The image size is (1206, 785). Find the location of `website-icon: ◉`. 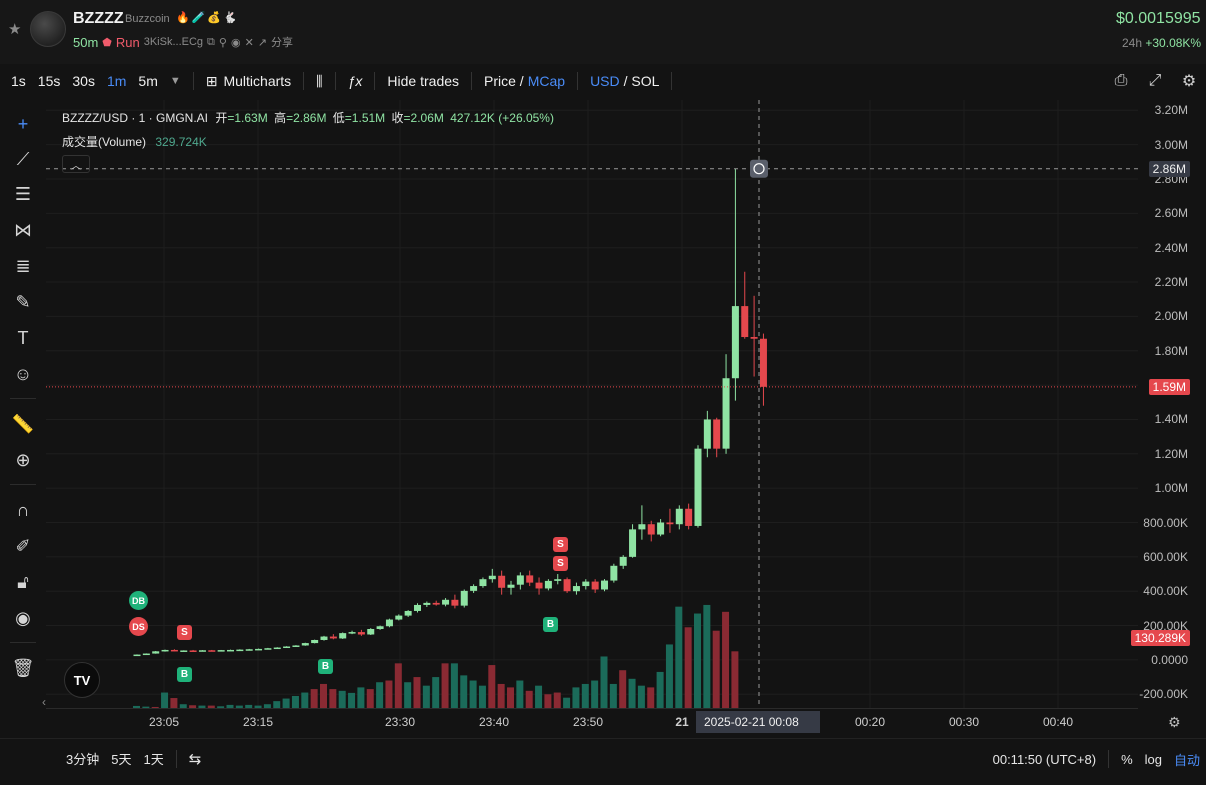

website-icon: ◉ is located at coordinates (235, 42).